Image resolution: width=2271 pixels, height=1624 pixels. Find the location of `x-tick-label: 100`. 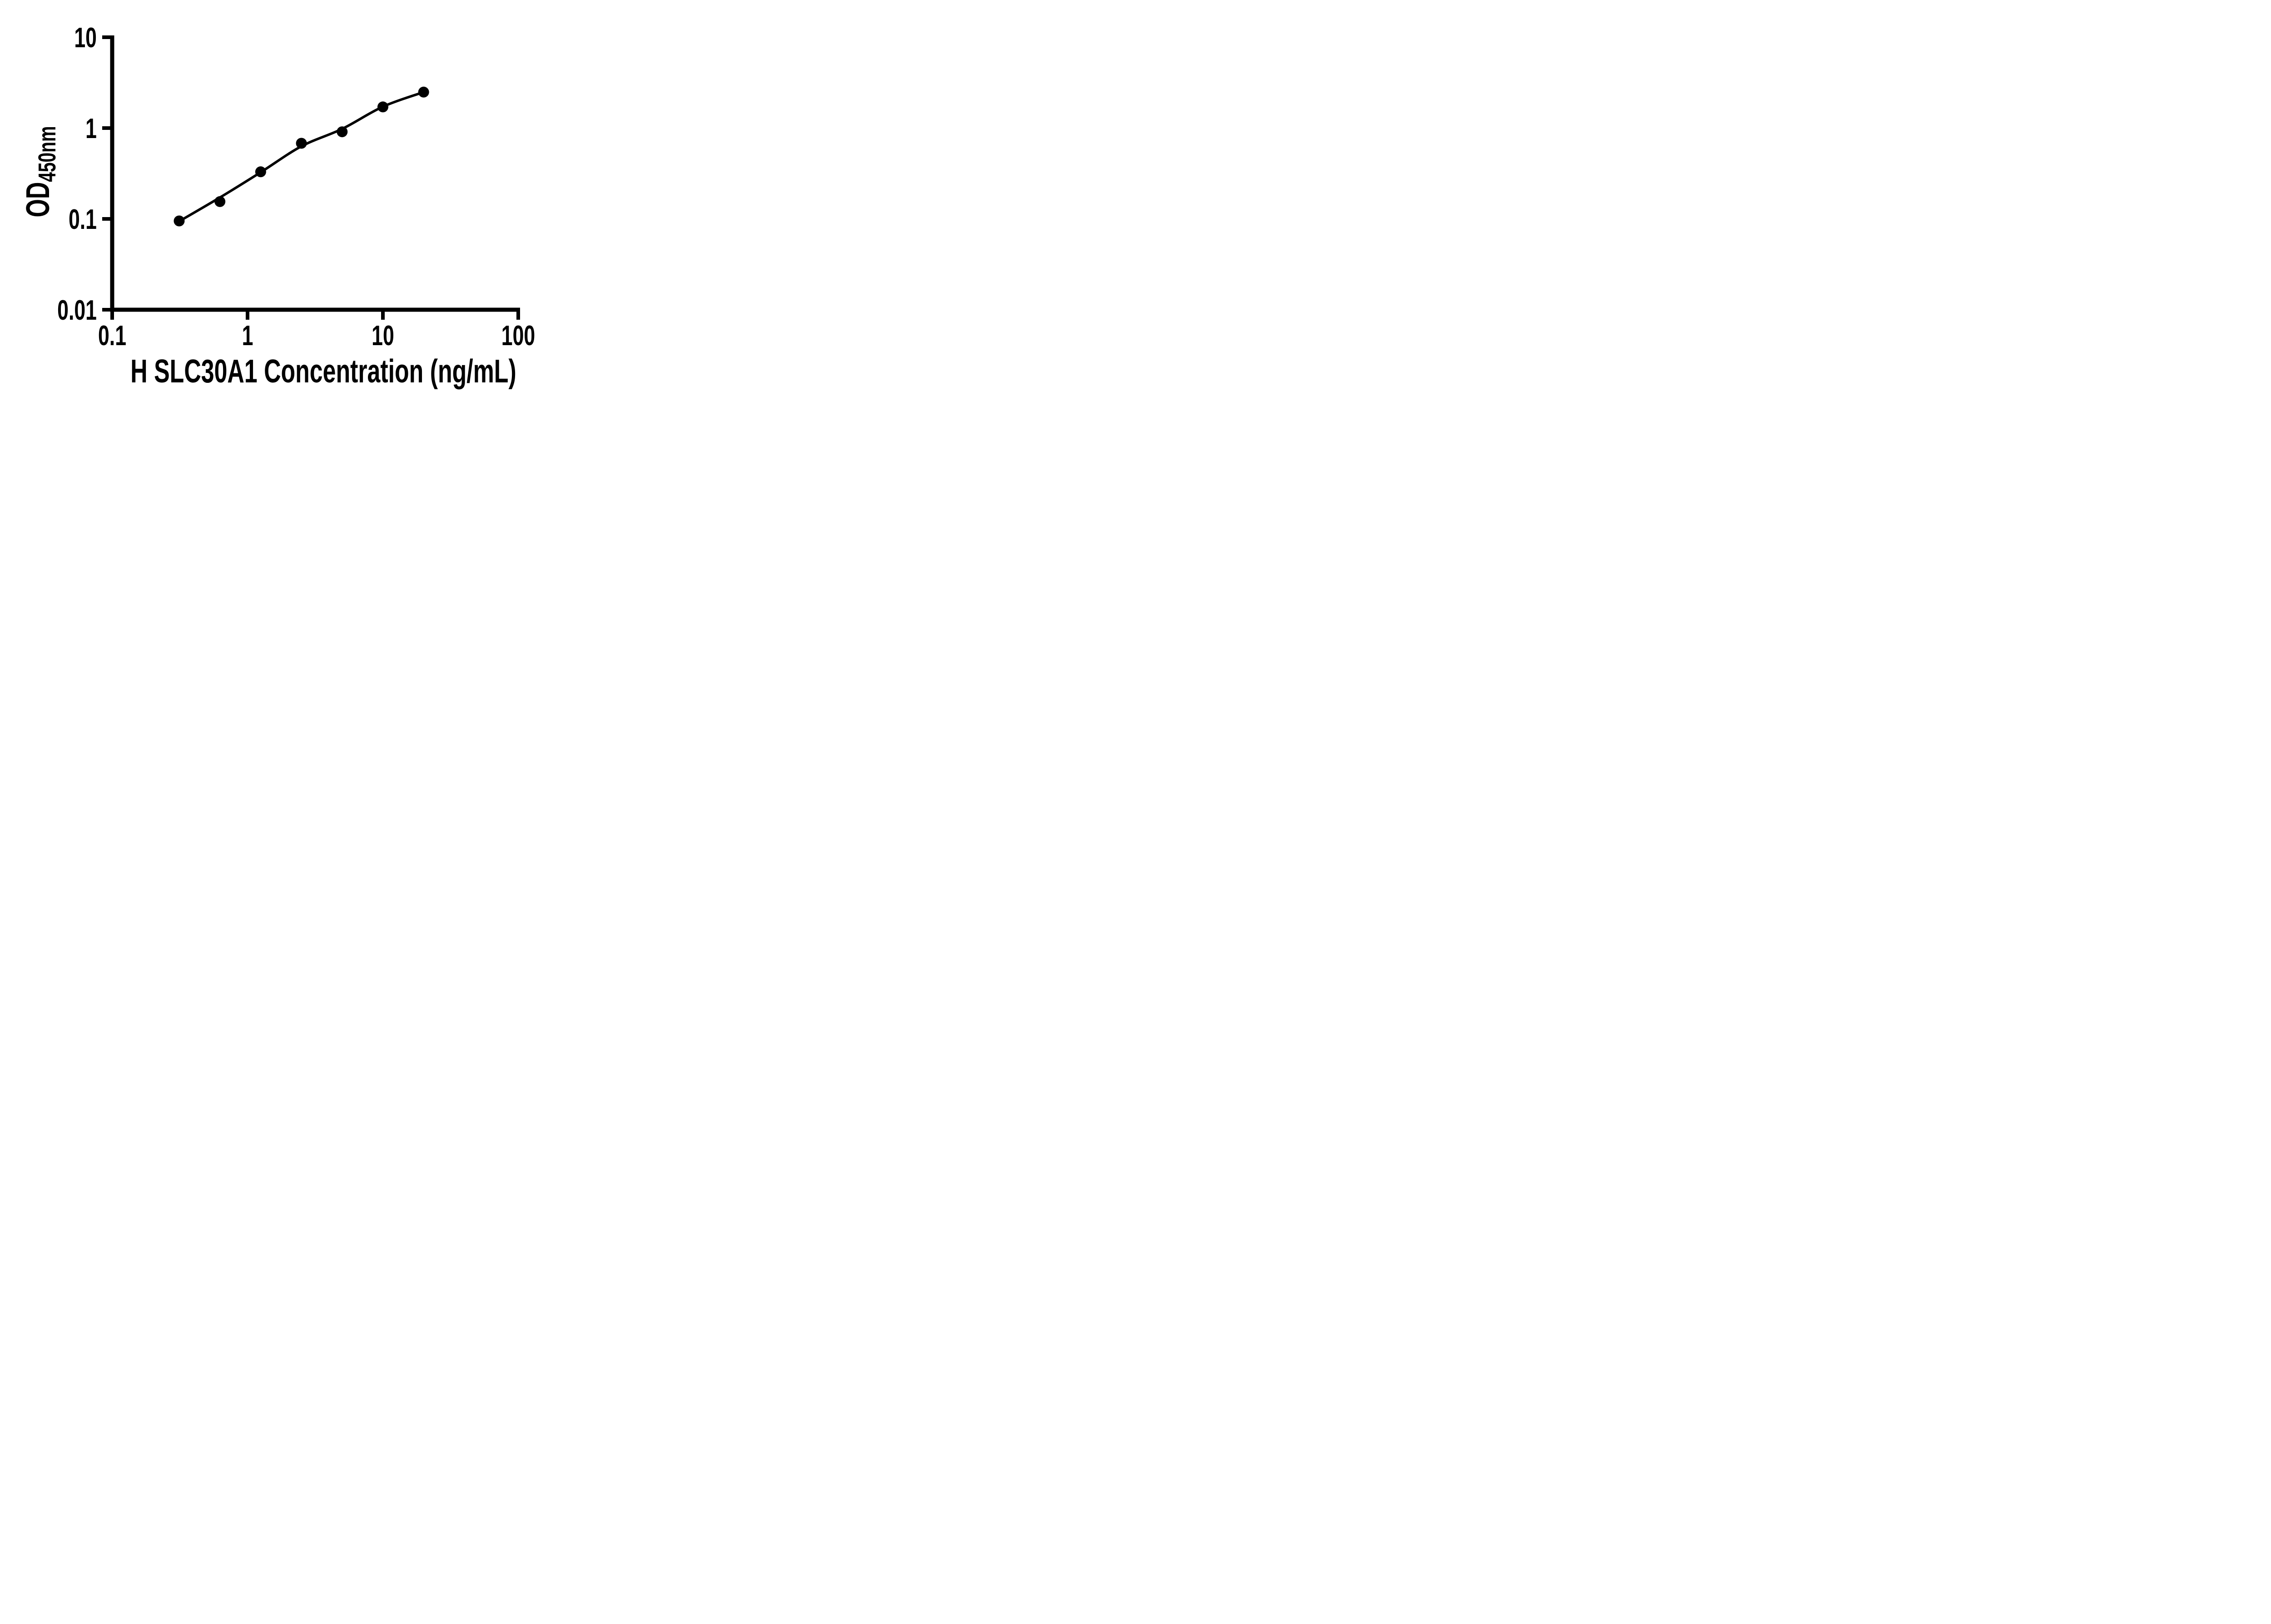

x-tick-label: 100 is located at coordinates (518, 336).